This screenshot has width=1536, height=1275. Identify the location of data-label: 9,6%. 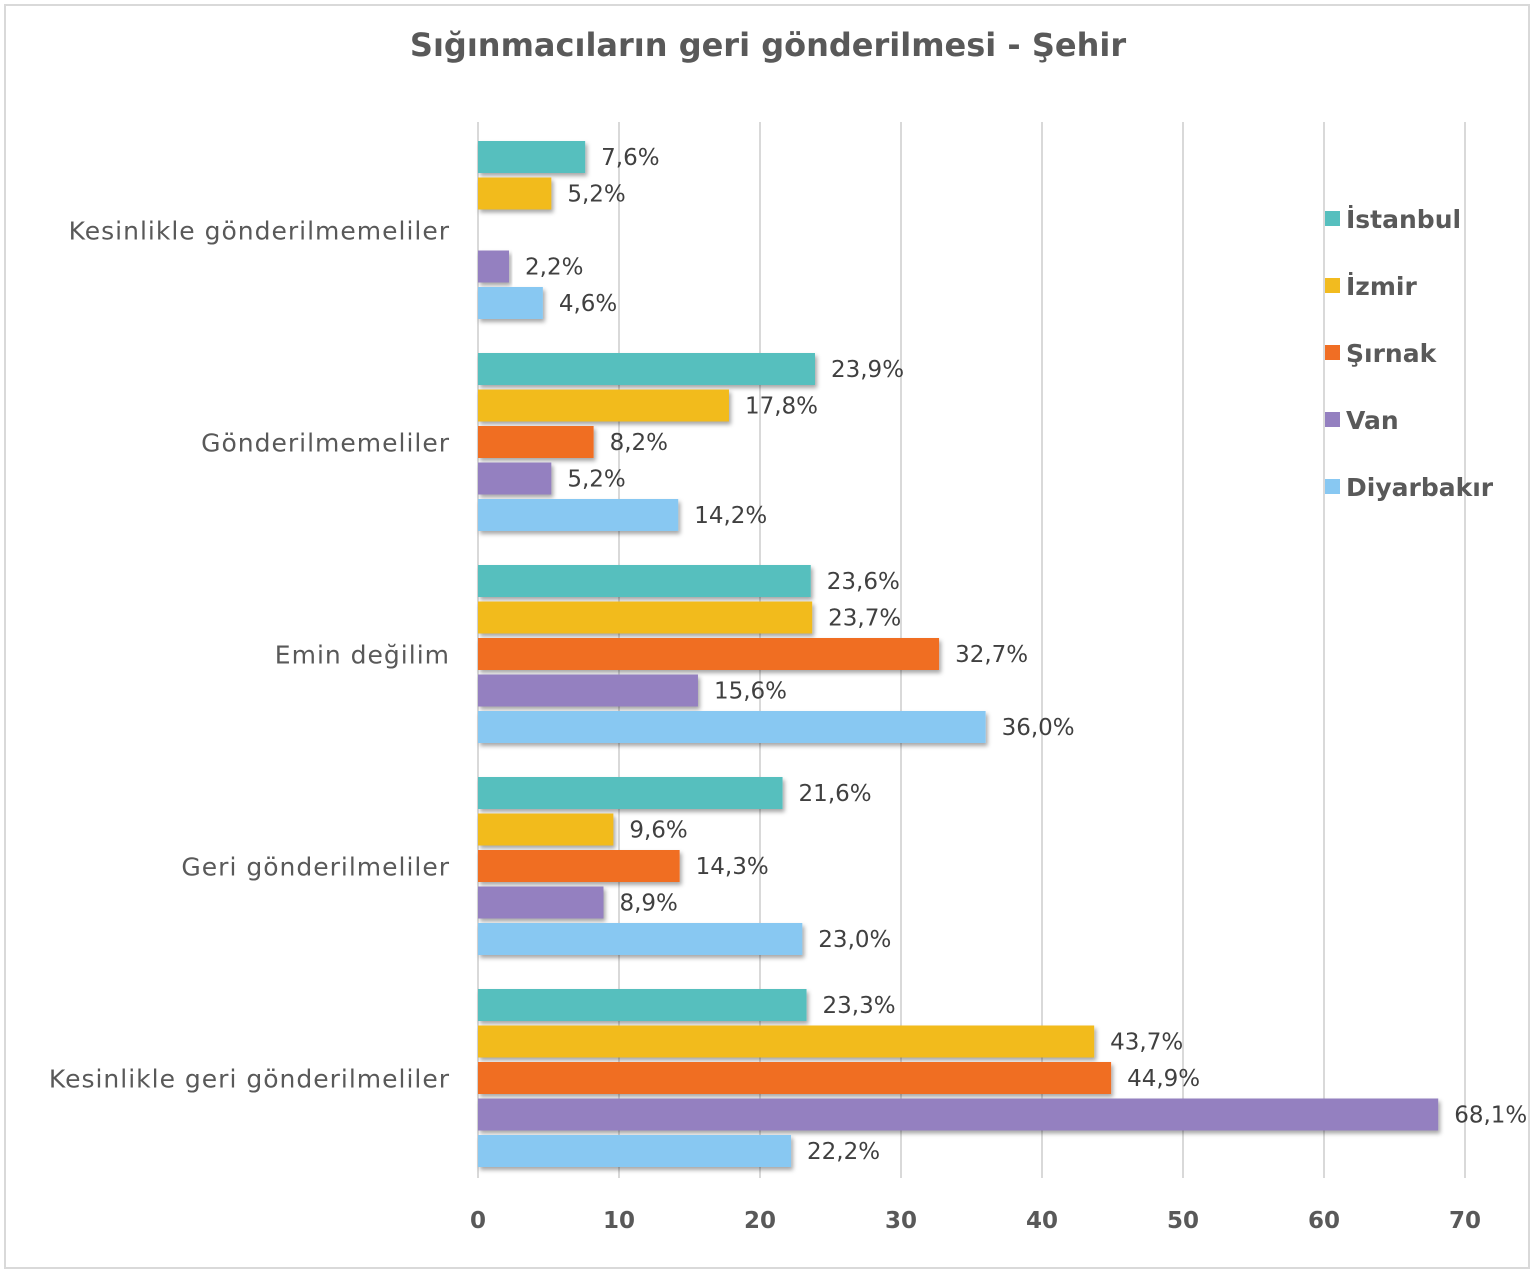
(658, 831).